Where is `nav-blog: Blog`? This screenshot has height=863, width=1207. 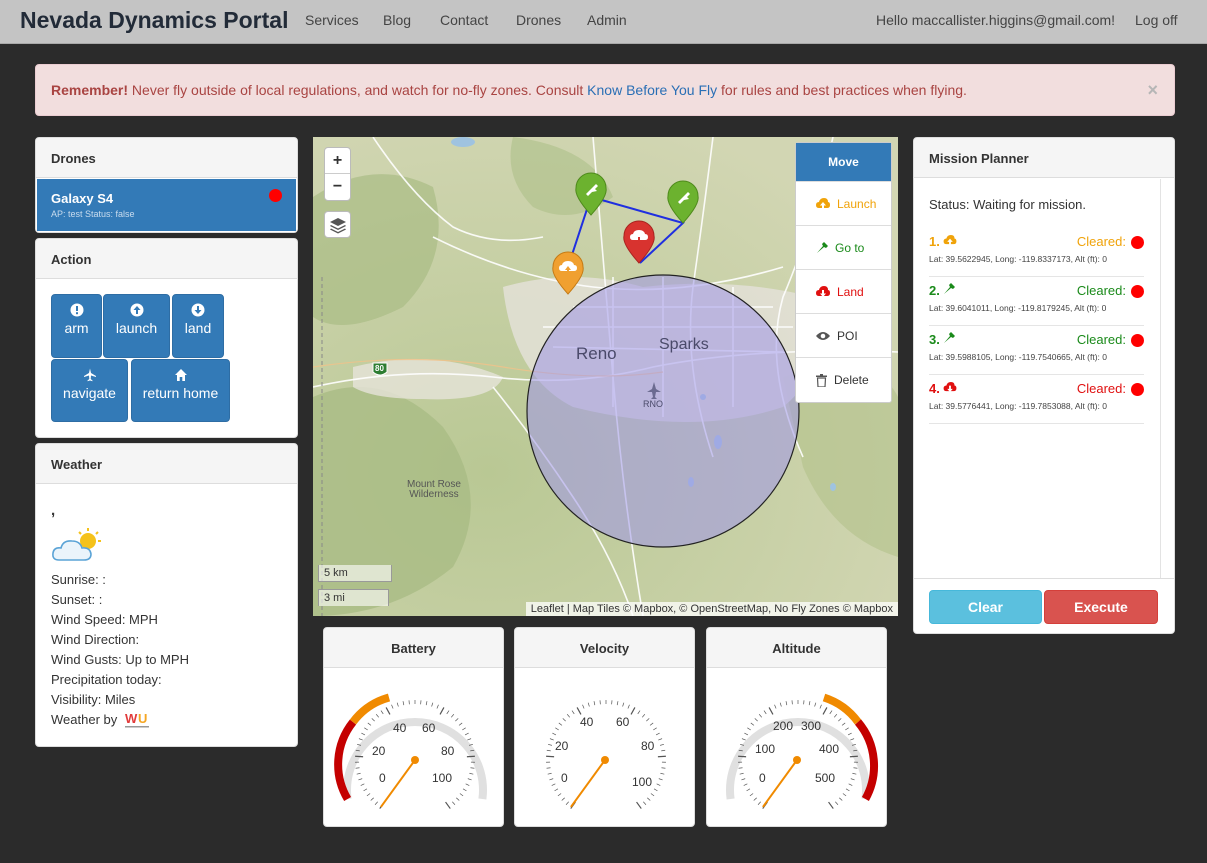 nav-blog: Blog is located at coordinates (397, 20).